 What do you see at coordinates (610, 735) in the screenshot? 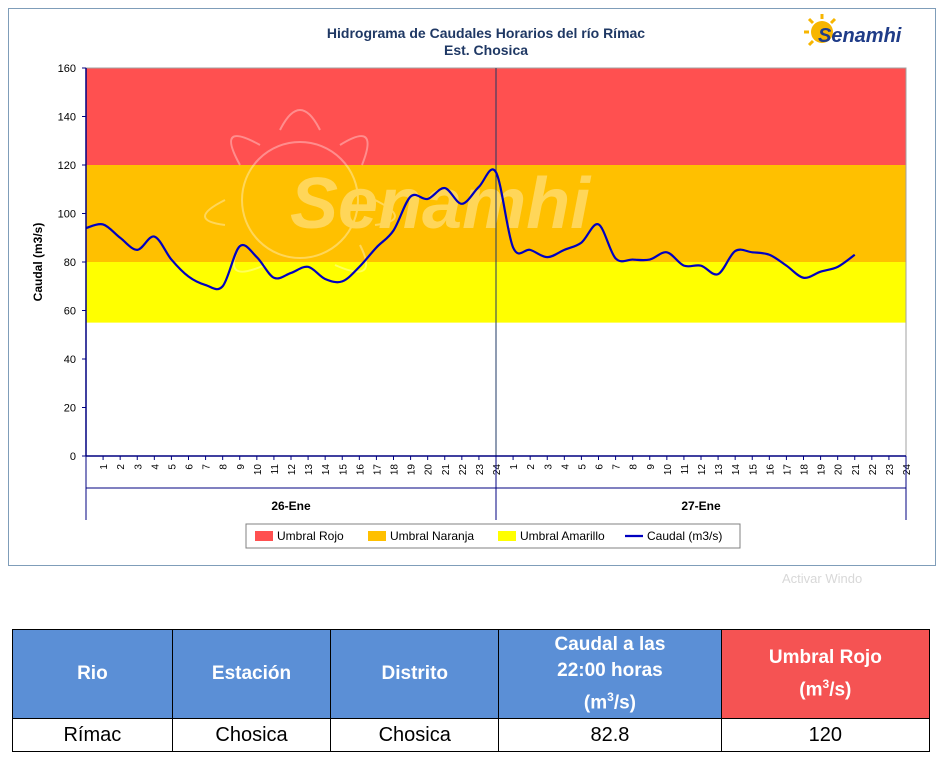
I see `cell-caudal: 82.8` at bounding box center [610, 735].